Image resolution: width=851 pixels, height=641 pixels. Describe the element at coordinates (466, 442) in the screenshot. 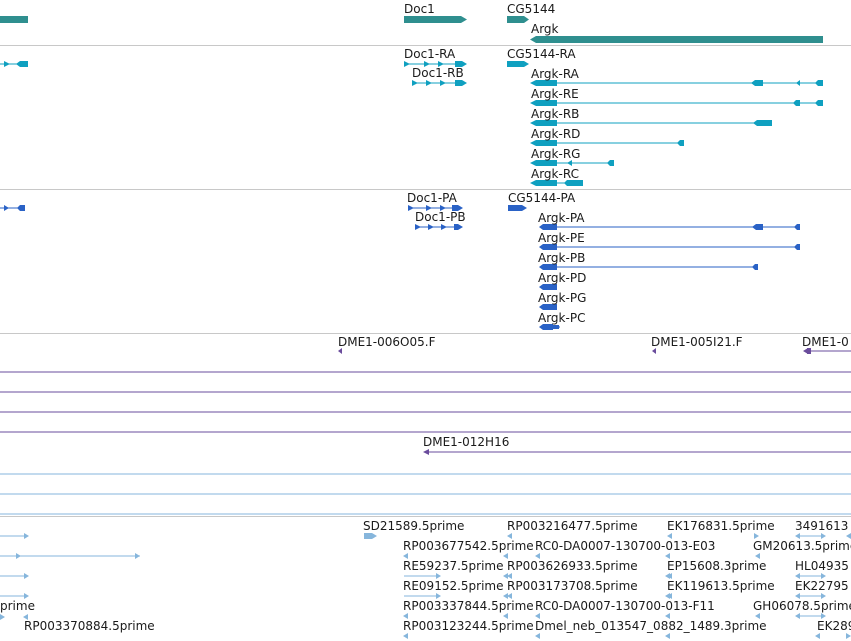

I see `contig-label-c4: DME1-012H16` at that location.